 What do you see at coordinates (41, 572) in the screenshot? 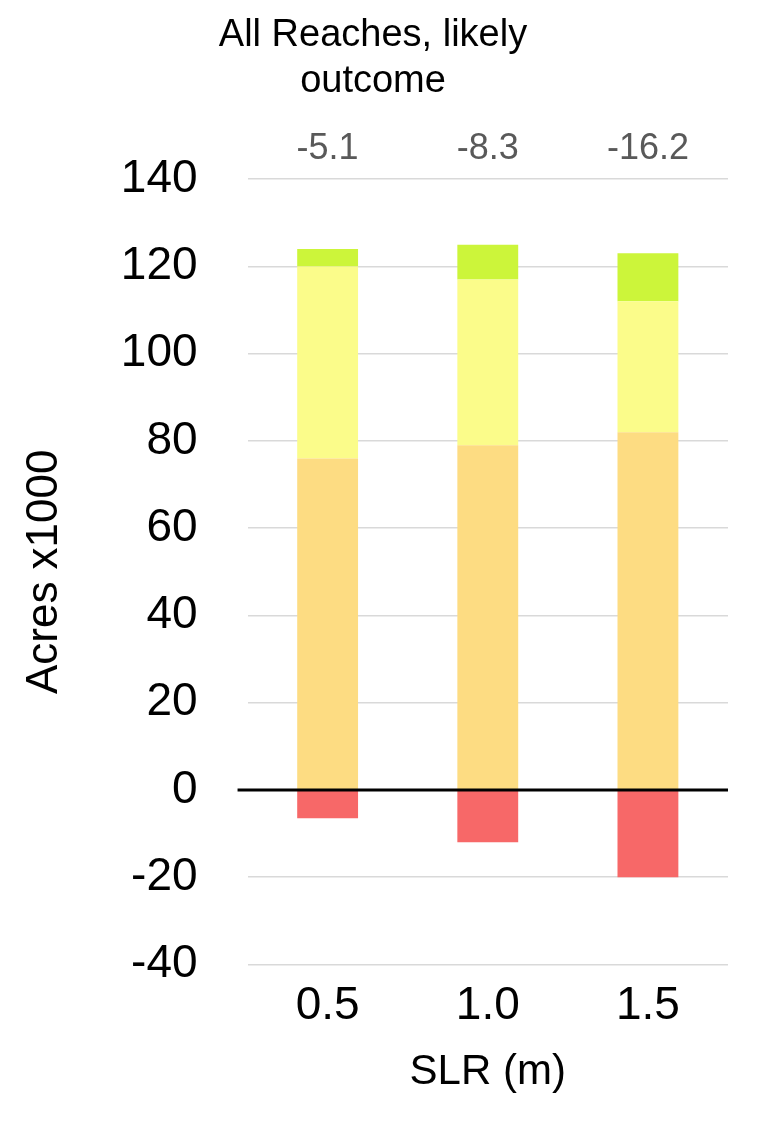
I see `y-axis-title: Acres x1000` at bounding box center [41, 572].